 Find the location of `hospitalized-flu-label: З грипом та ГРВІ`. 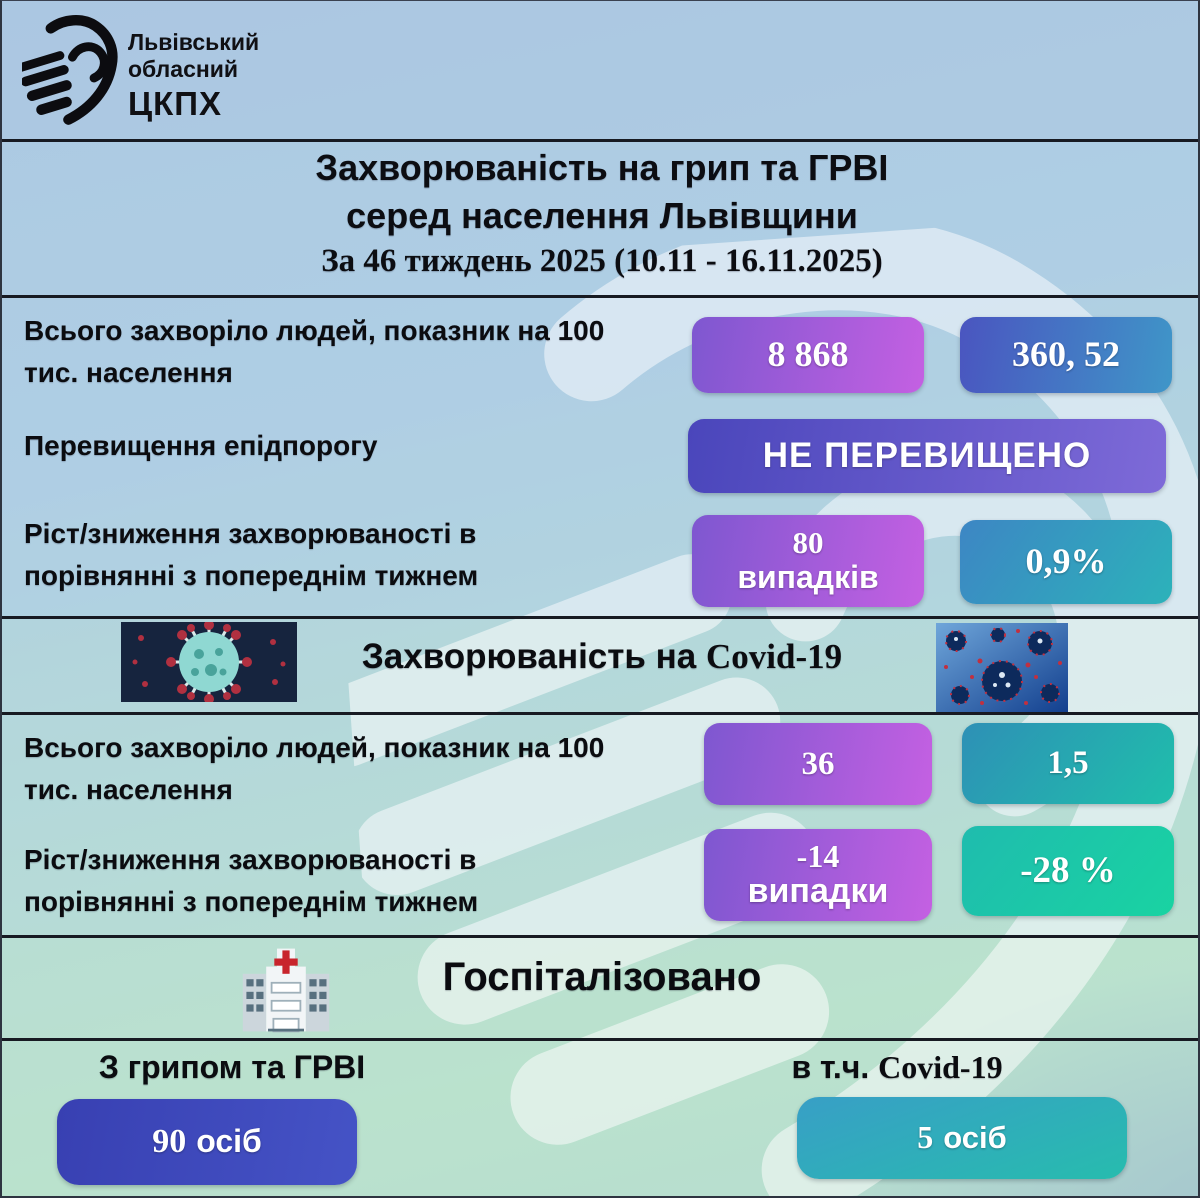

hospitalized-flu-label: З грипом та ГРВІ is located at coordinates (232, 1067).